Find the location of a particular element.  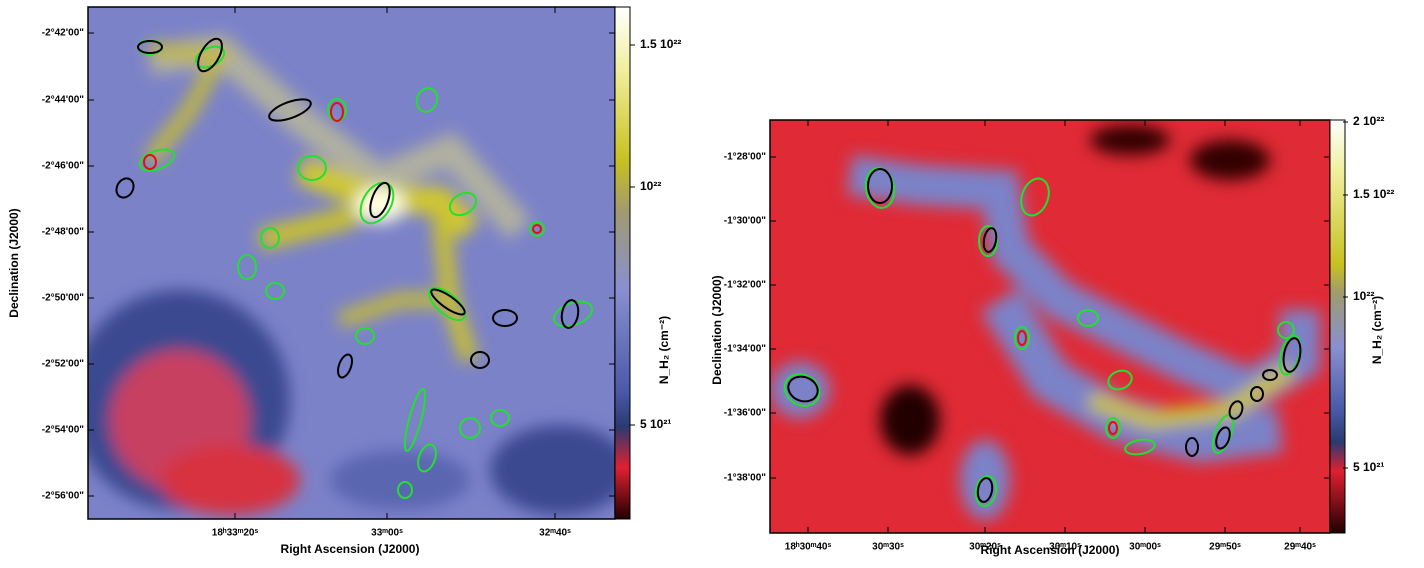

y-tick-label: -1°30'00" is located at coordinates (745, 221).